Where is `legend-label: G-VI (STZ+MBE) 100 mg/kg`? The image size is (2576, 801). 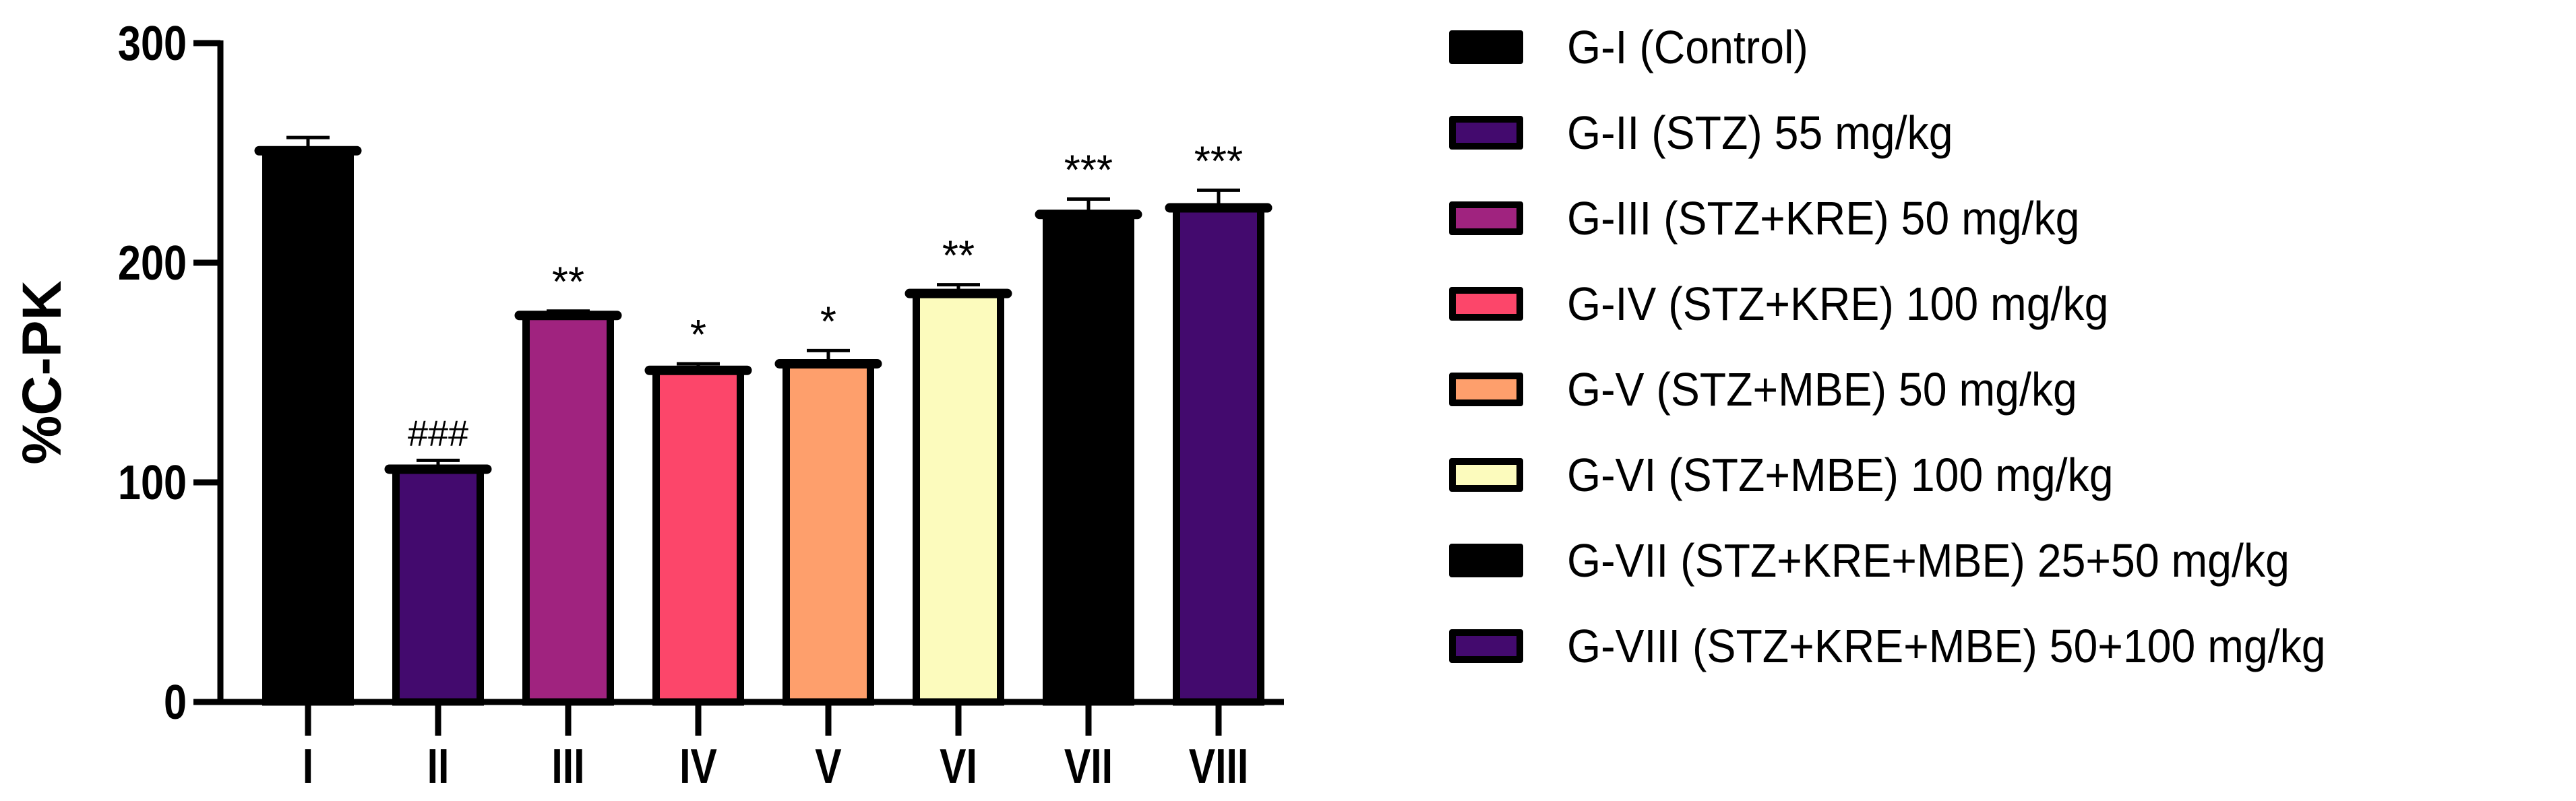 legend-label: G-VI (STZ+MBE) 100 mg/kg is located at coordinates (1841, 475).